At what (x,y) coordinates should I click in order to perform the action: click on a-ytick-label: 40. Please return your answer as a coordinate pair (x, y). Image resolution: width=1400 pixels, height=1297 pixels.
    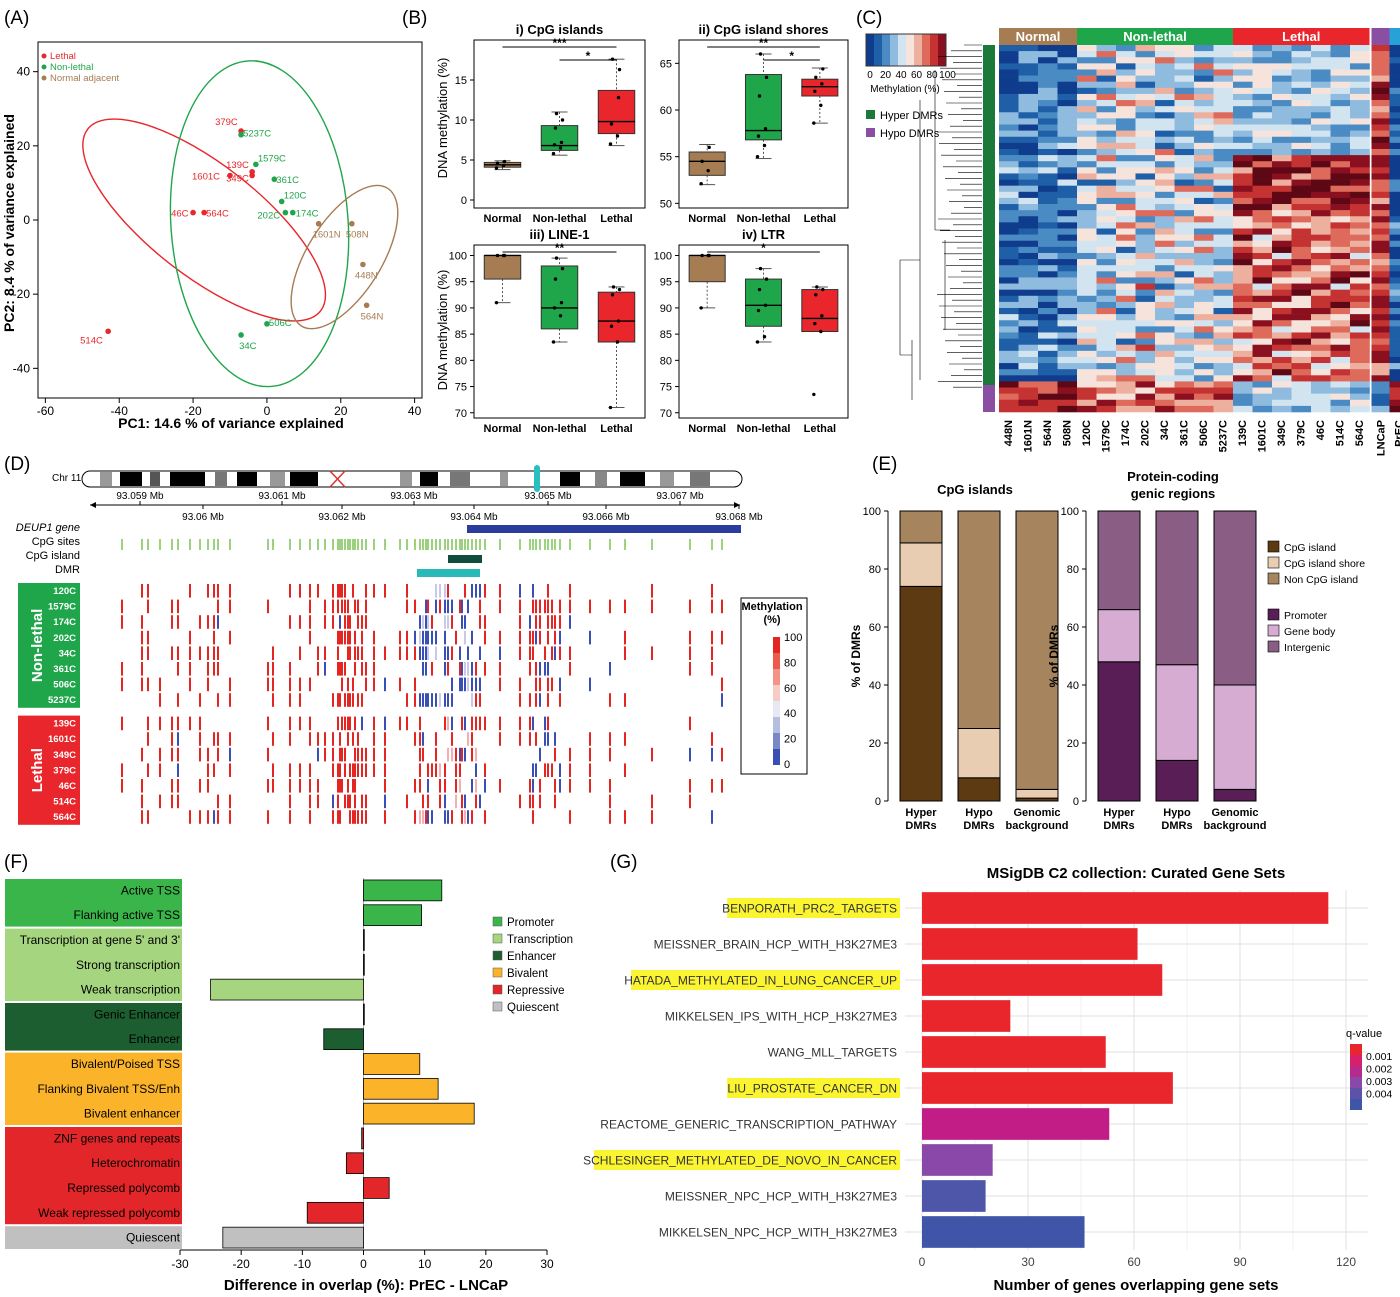
    Looking at the image, I should click on (24, 72).